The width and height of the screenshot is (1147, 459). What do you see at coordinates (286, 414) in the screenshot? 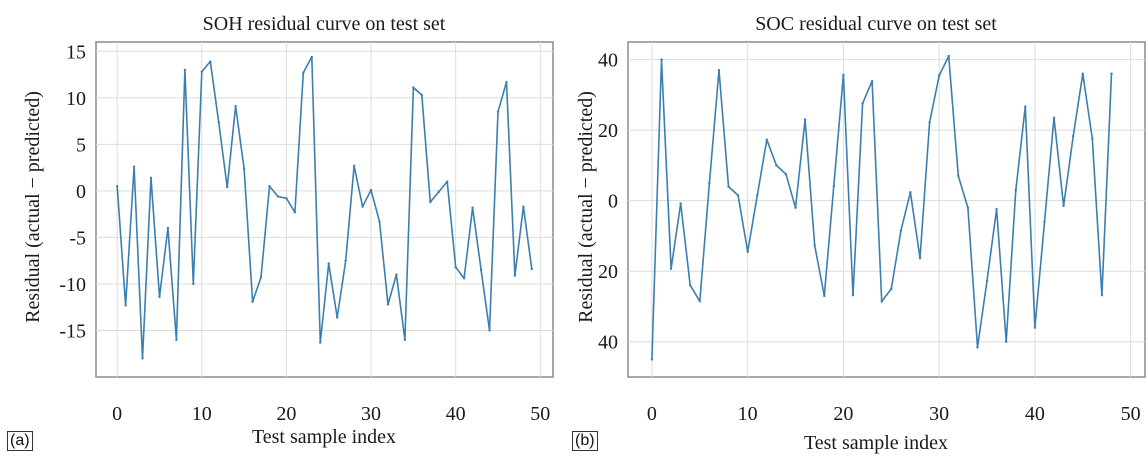
I see `x-tick-label: 20` at bounding box center [286, 414].